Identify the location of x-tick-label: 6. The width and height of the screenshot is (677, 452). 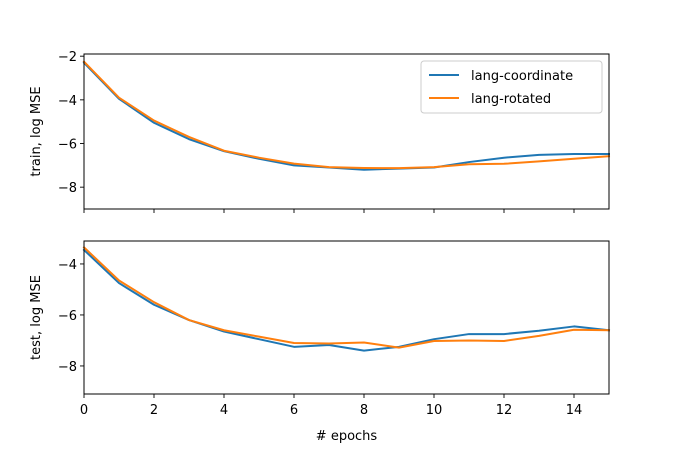
(294, 410).